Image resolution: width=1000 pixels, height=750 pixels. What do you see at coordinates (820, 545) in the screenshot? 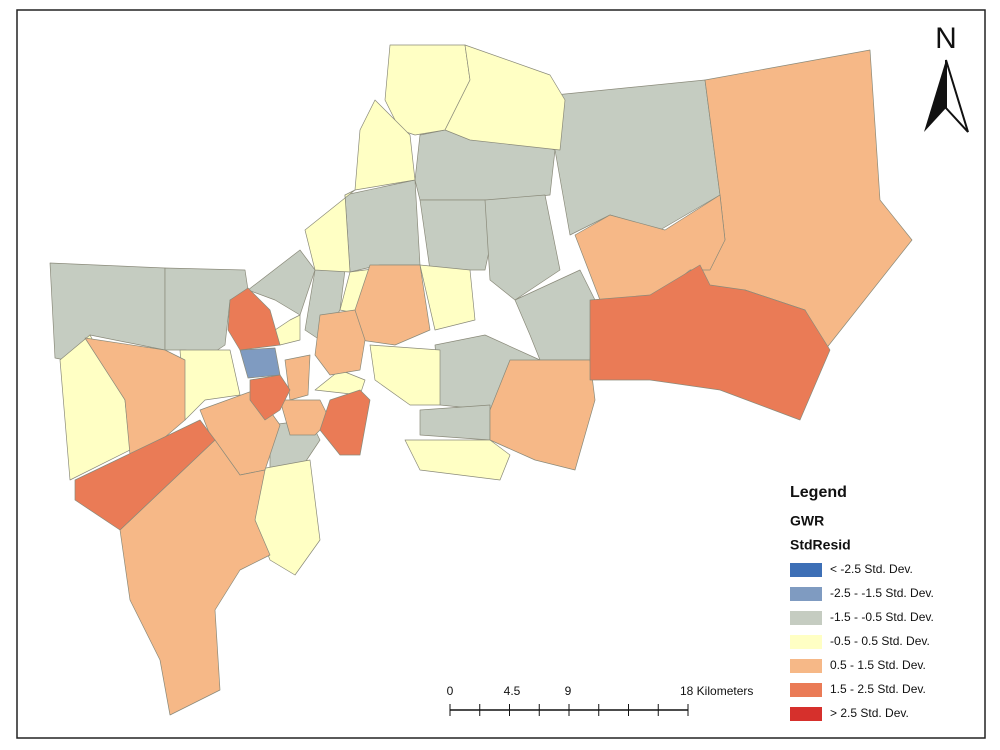
I see `legend-field: StdResid` at bounding box center [820, 545].